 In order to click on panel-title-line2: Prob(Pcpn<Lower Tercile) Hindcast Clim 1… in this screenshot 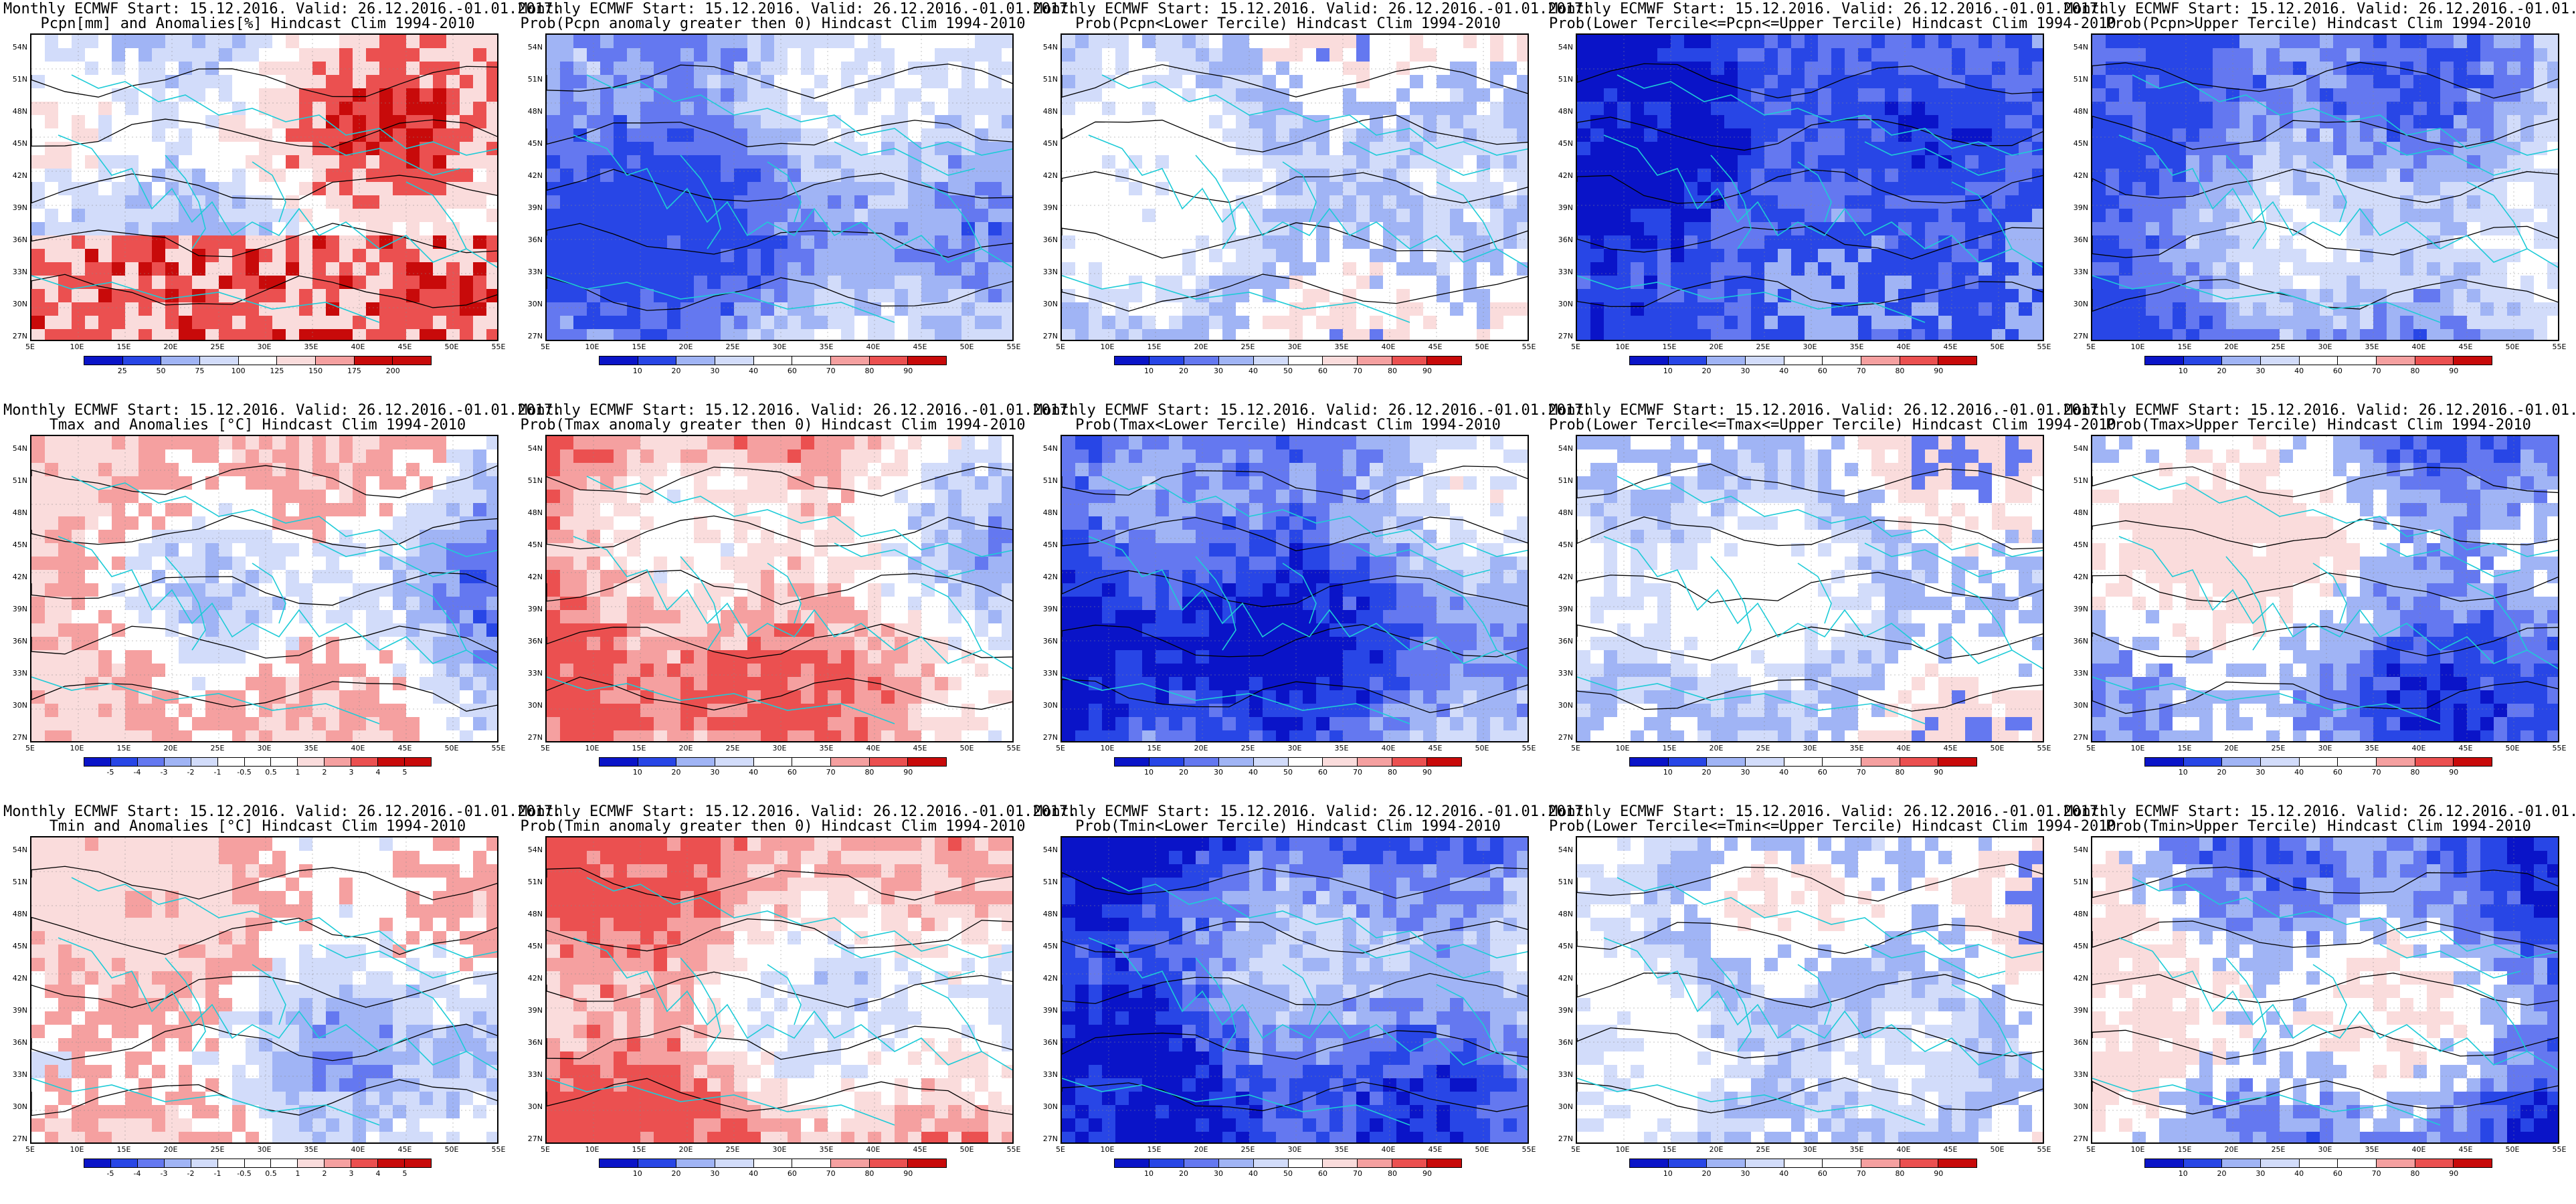, I will do `click(1288, 23)`.